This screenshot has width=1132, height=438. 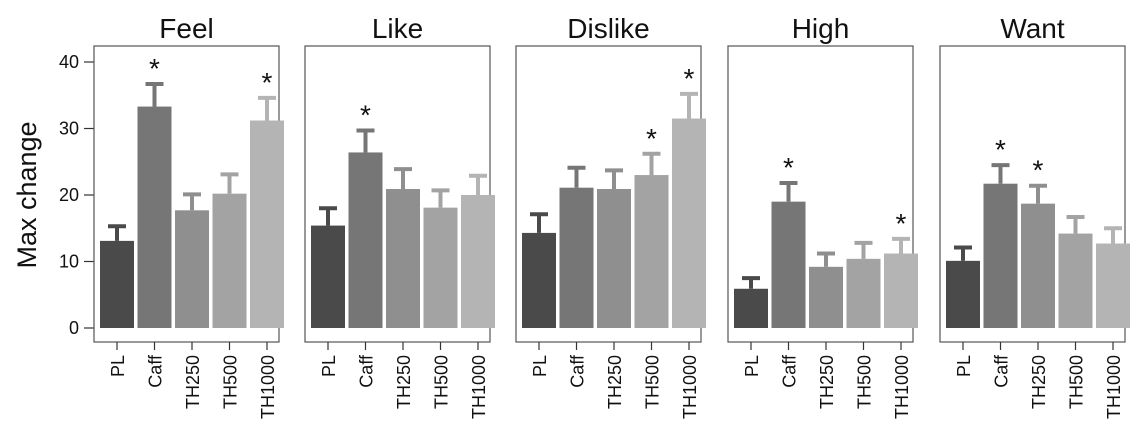 What do you see at coordinates (27, 194) in the screenshot?
I see `y-axis-label: Max change` at bounding box center [27, 194].